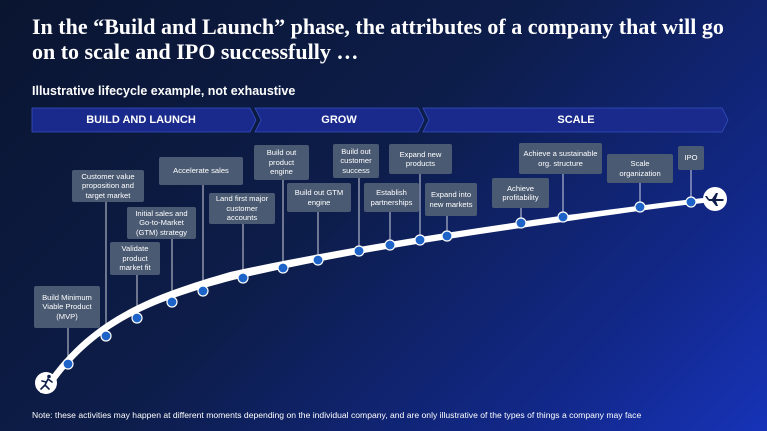  Describe the element at coordinates (242, 208) in the screenshot. I see `milestone-label: Land first major customer accounts` at that location.